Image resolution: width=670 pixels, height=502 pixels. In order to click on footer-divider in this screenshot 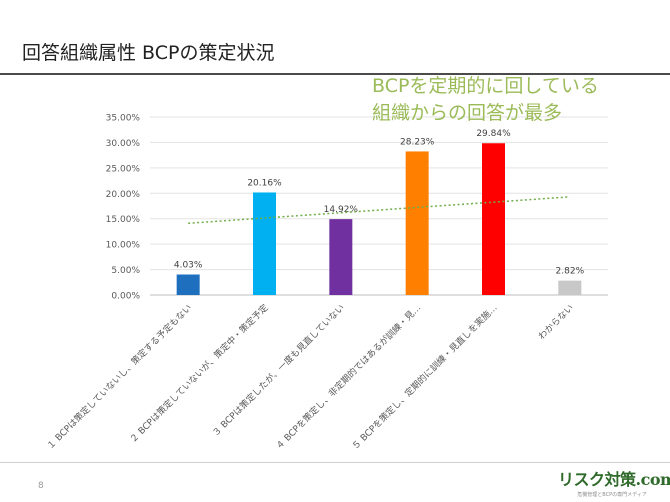, I will do `click(335, 462)`.